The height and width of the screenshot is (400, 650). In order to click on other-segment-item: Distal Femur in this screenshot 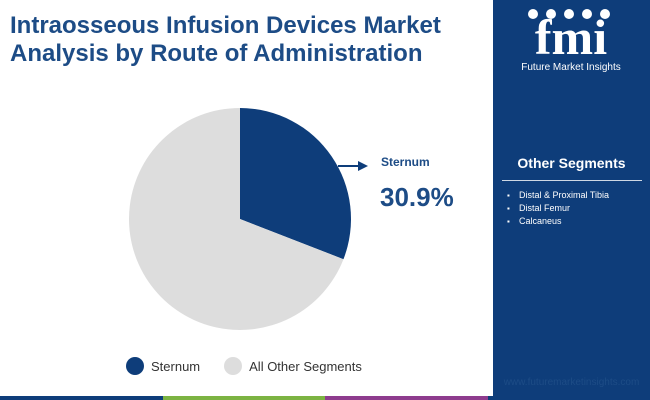, I will do `click(558, 208)`.